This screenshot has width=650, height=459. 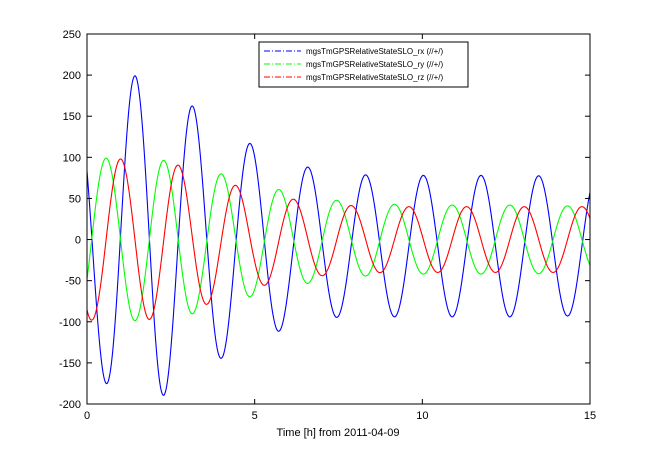 I want to click on y-tick-label: 150, so click(x=72, y=117).